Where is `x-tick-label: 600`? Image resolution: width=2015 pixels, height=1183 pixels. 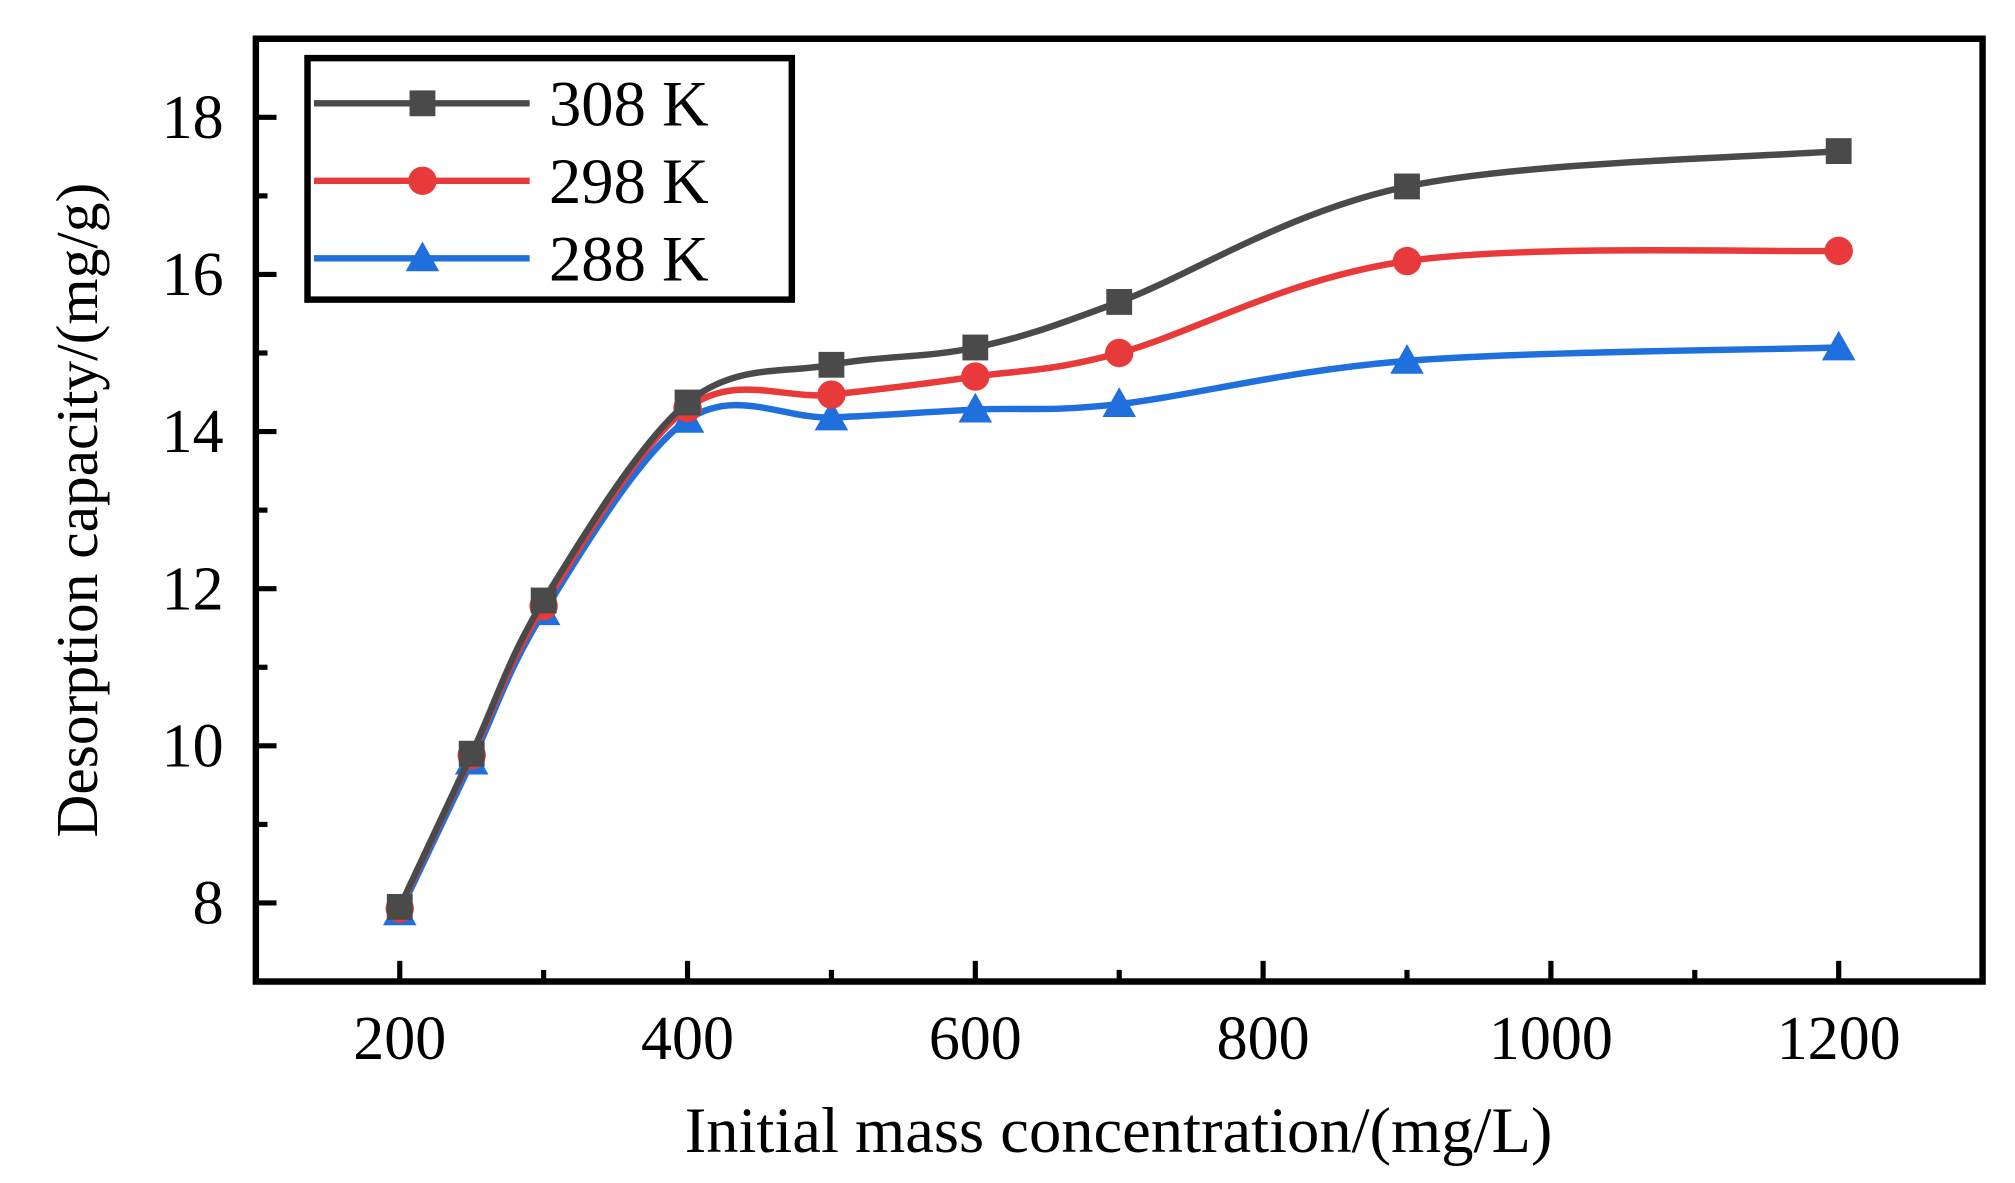
x-tick-label: 600 is located at coordinates (975, 1039).